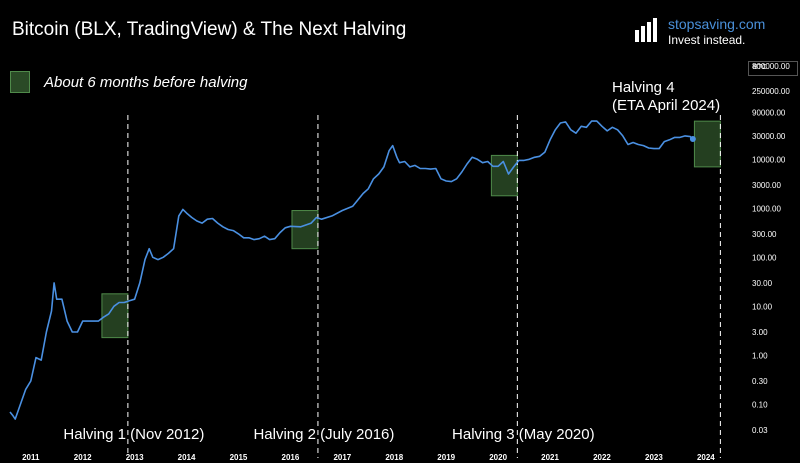 Image resolution: width=800 pixels, height=463 pixels. Describe the element at coordinates (498, 457) in the screenshot. I see `x-tick-label: 2020` at that location.